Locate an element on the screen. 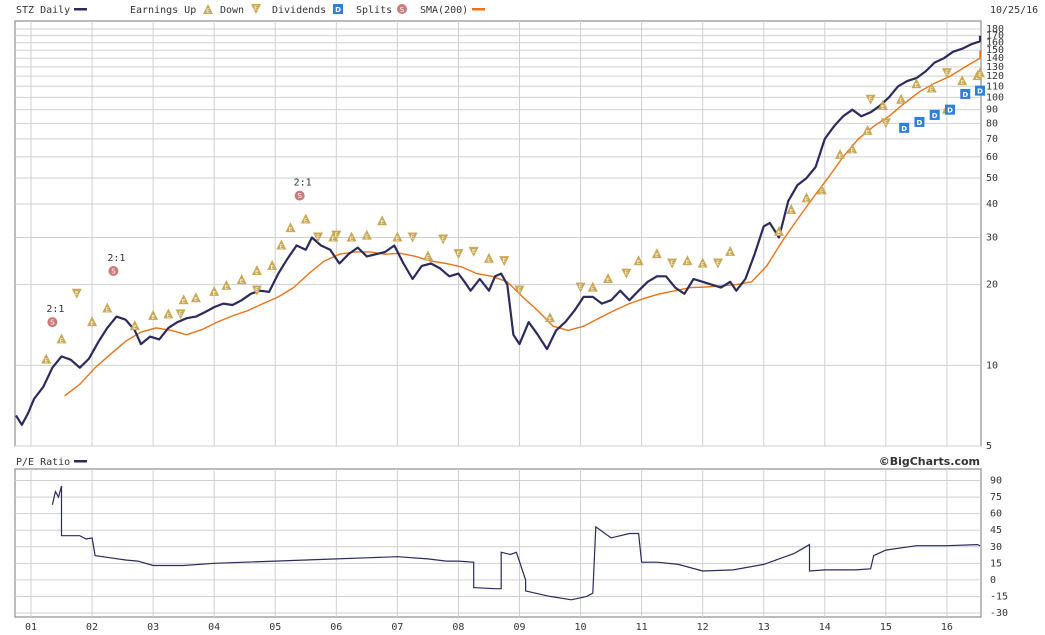  x-tick-label: 12 is located at coordinates (703, 627).